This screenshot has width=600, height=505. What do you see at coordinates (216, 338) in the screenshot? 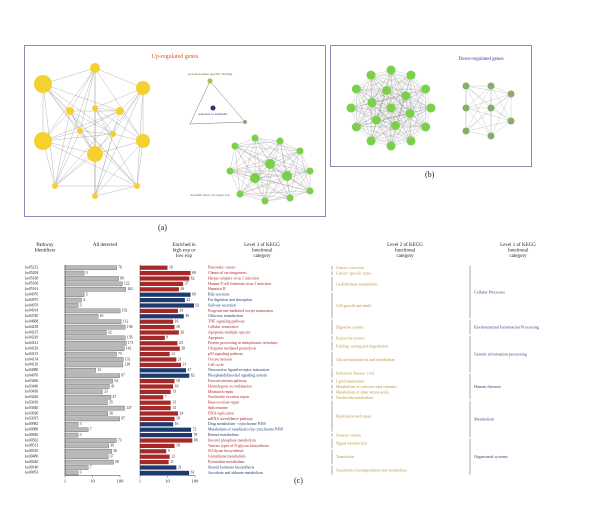
I see `level3-name: Apoptosis` at bounding box center [216, 338].